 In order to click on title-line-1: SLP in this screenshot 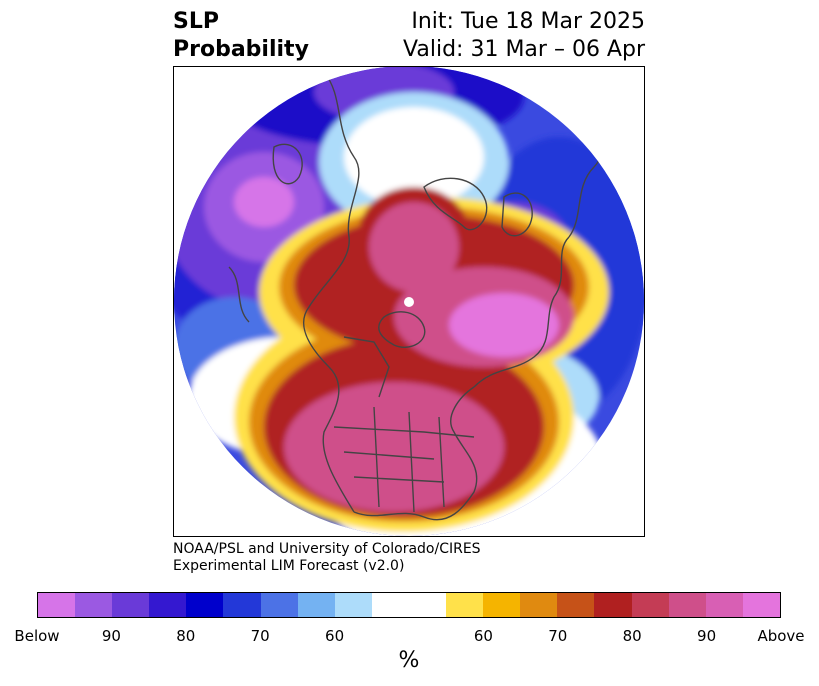, I will do `click(196, 21)`.